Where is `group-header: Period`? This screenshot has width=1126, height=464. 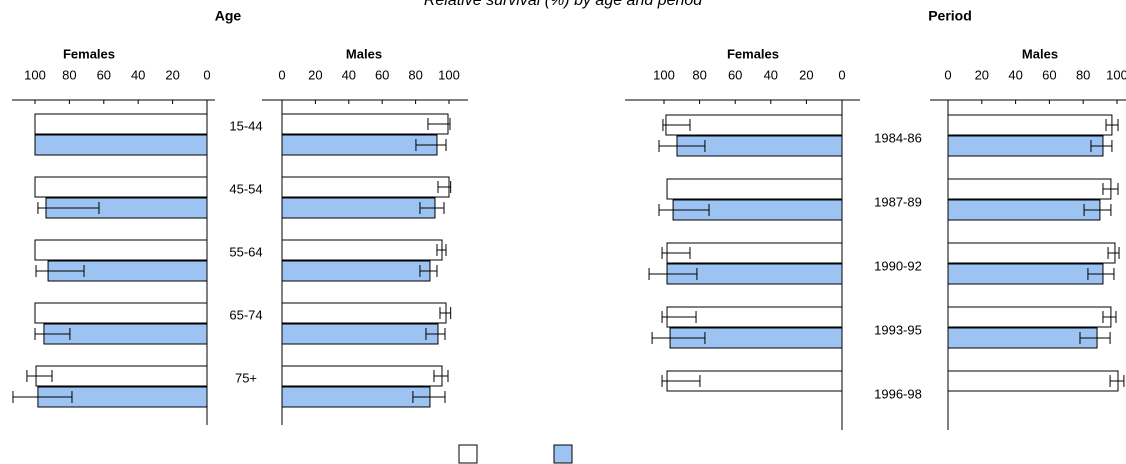
group-header: Period is located at coordinates (950, 16).